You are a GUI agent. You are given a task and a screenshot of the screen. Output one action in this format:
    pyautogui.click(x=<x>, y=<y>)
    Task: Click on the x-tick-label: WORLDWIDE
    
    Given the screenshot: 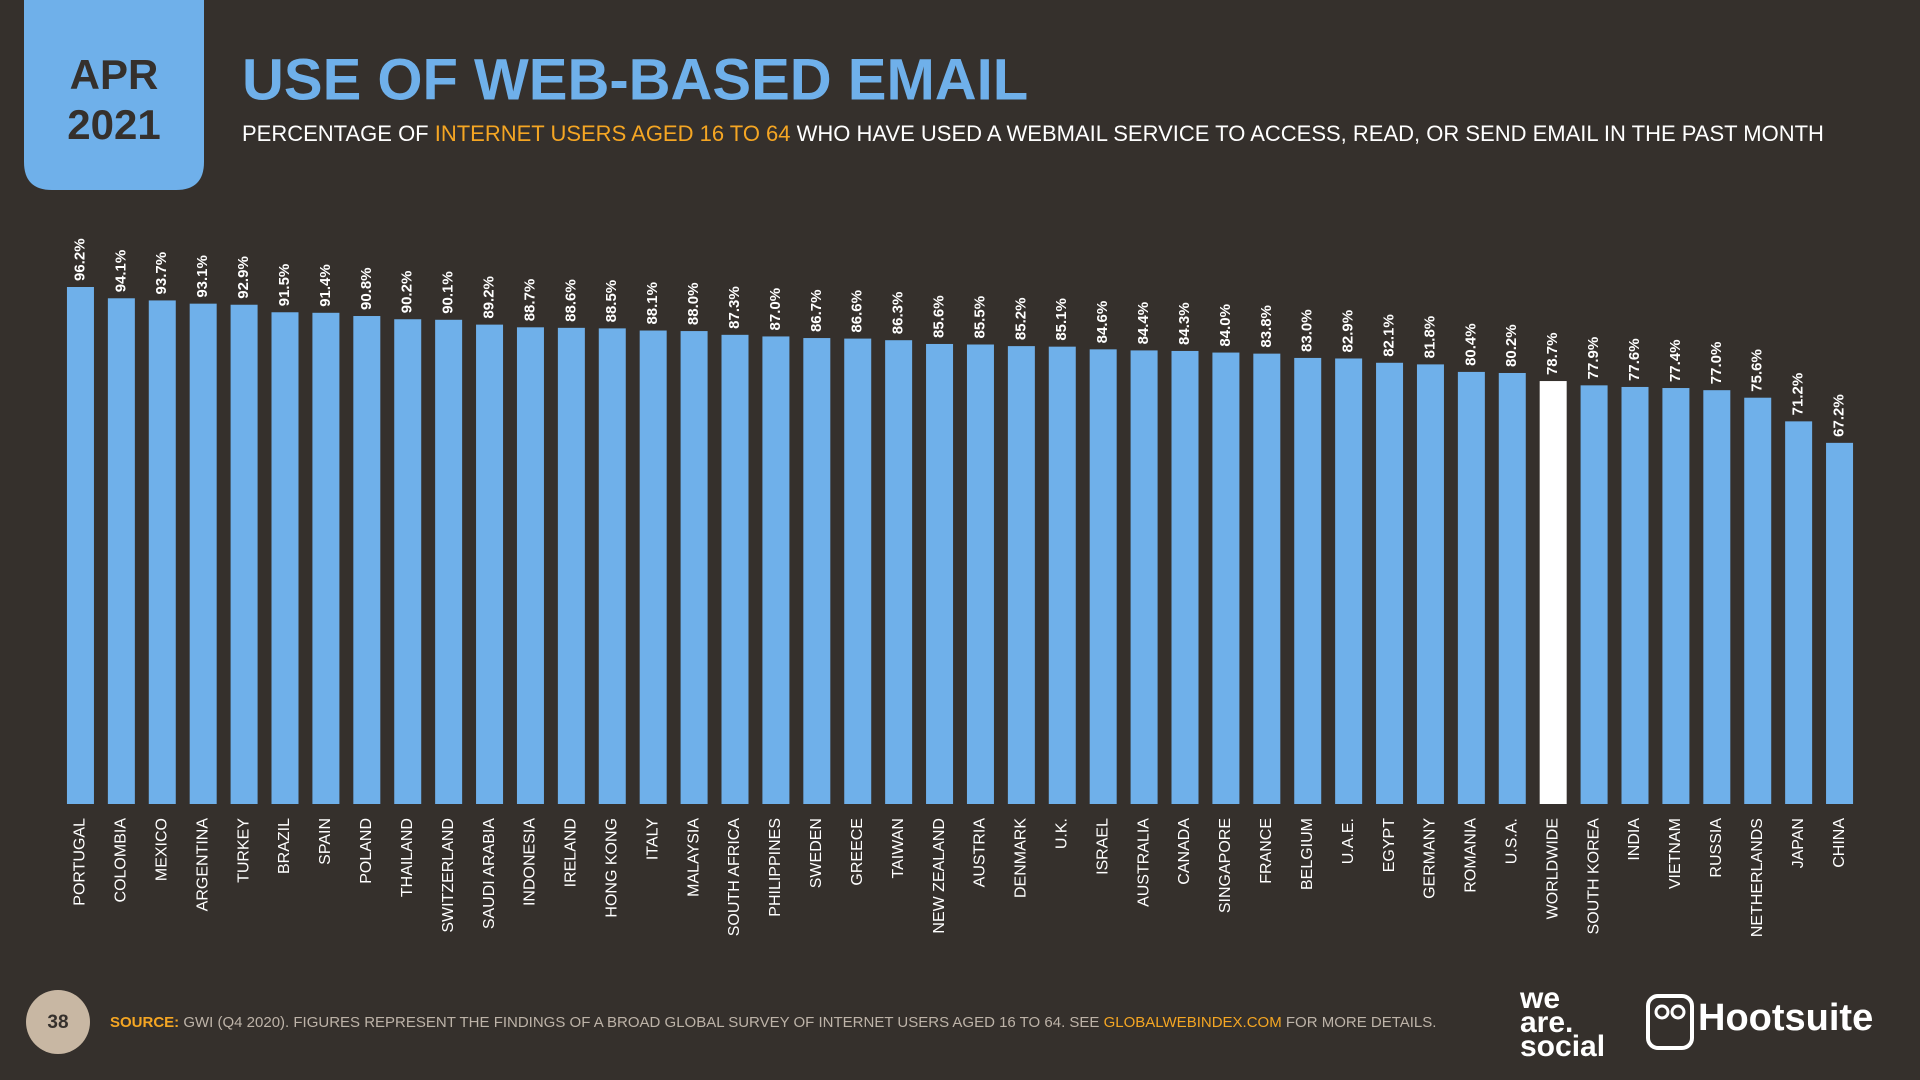 What is the action you would take?
    pyautogui.click(x=1552, y=868)
    